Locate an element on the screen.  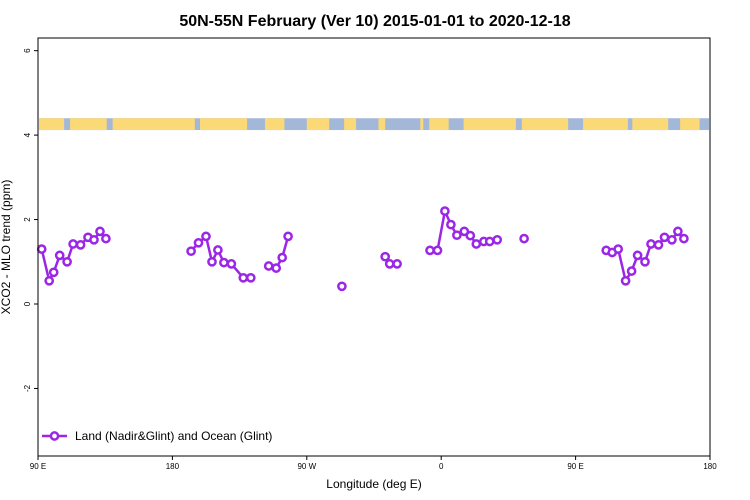
y-tick-label: 2 is located at coordinates (27, 219).